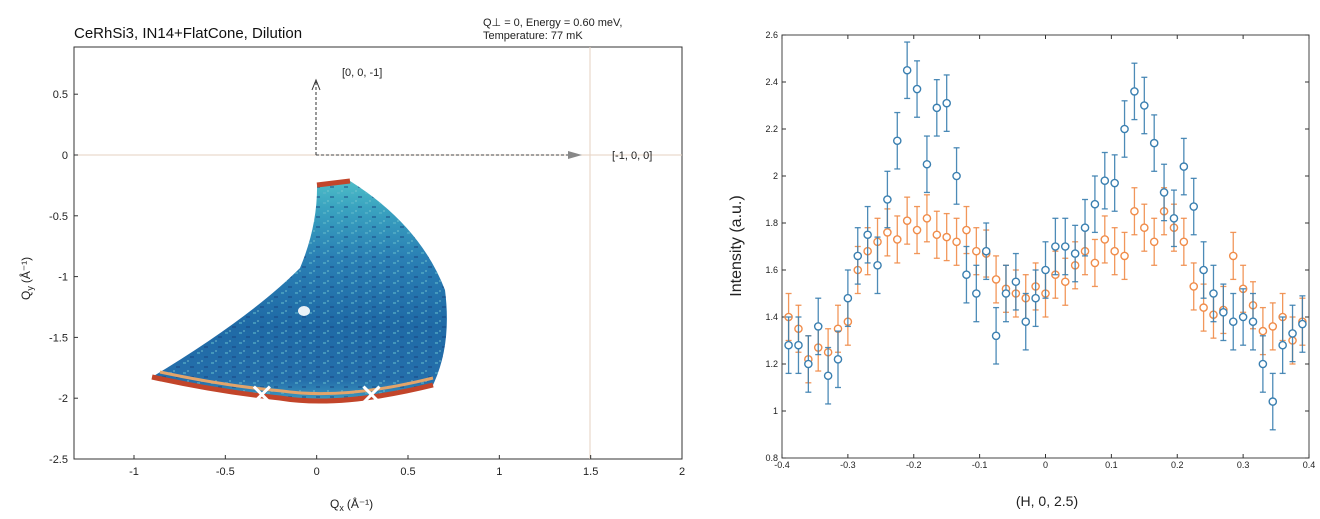 This screenshot has width=1320, height=519. I want to click on condition-line-2: Temperature: 77 mK, so click(533, 36).